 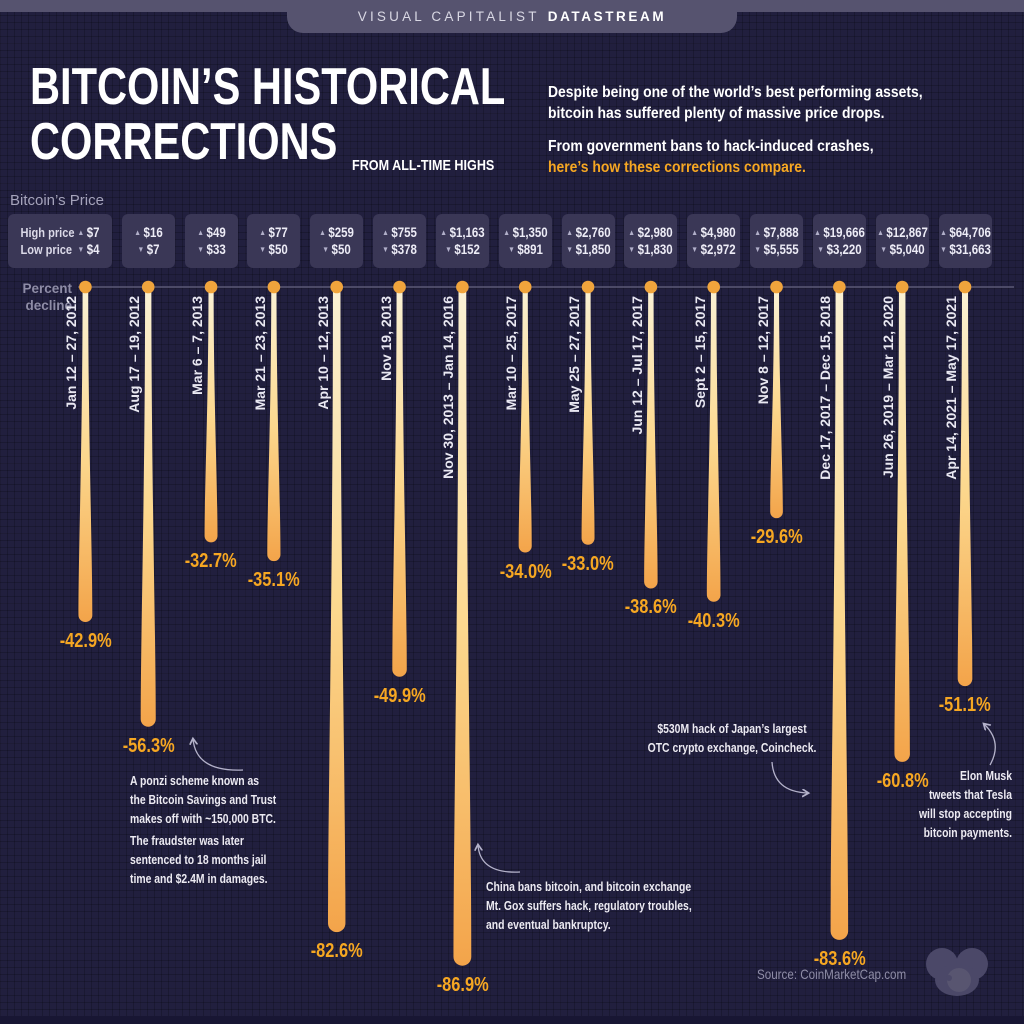 I want to click on date-label: Jun 12 – Jul 17, 2017, so click(x=636, y=365).